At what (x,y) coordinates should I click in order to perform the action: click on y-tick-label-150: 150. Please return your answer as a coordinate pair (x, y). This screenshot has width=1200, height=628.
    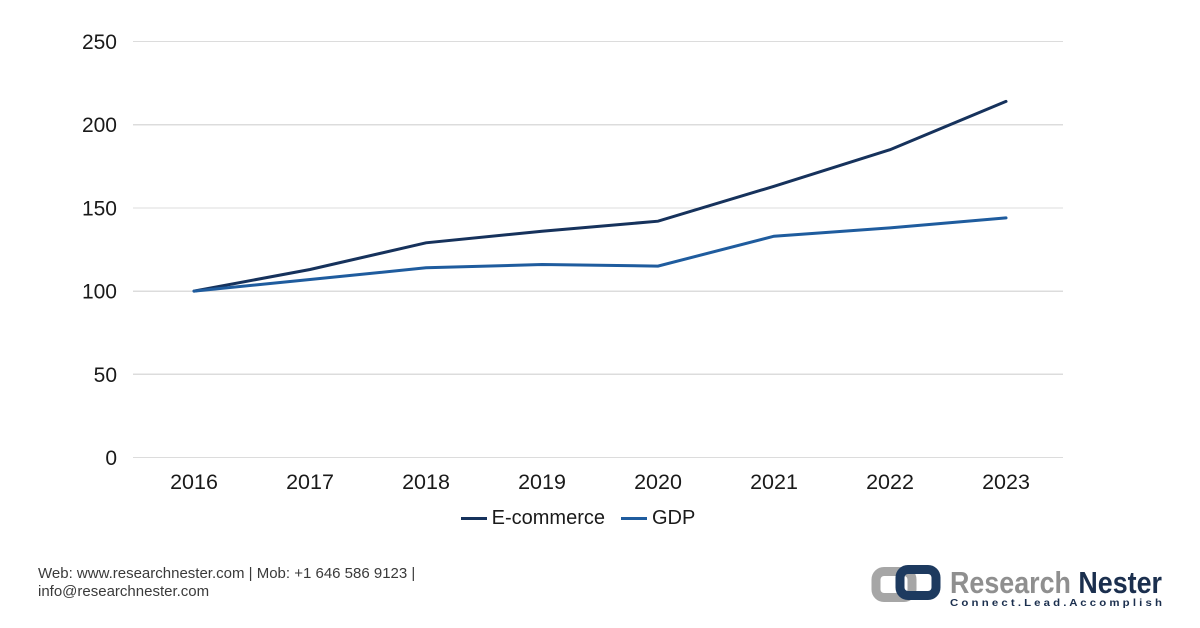
    Looking at the image, I should click on (99, 208).